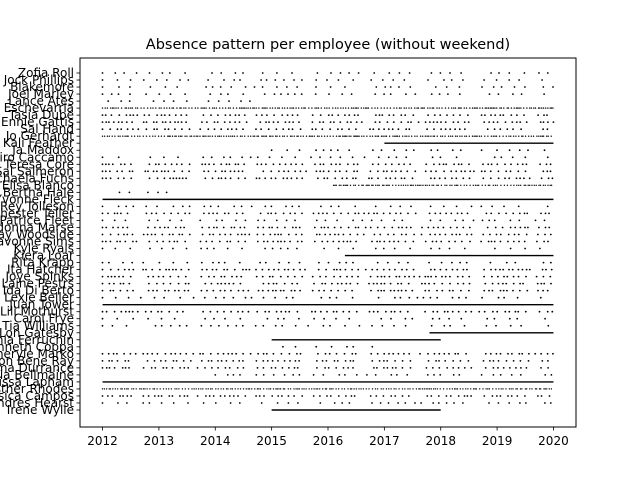 The height and width of the screenshot is (480, 640). I want to click on x-tick-label: 2018, so click(440, 441).